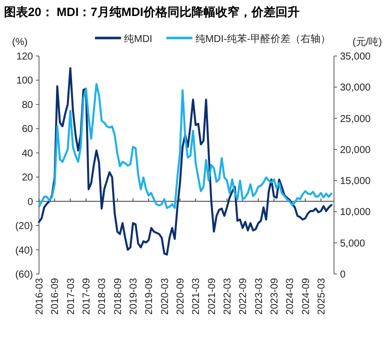  I want to click on y2-tick-label: 35,000, so click(356, 57).